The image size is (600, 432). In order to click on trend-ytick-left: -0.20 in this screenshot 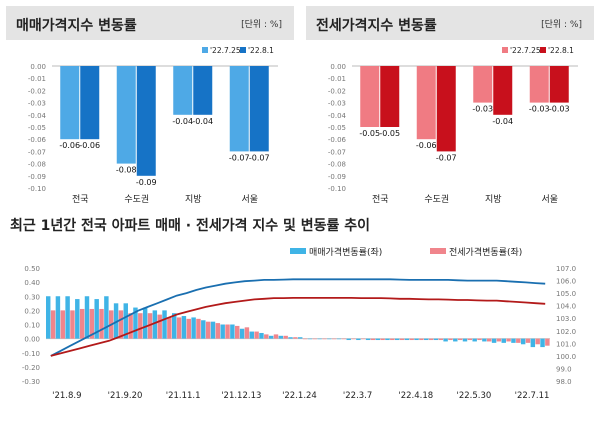, I will do `click(31, 368)`.